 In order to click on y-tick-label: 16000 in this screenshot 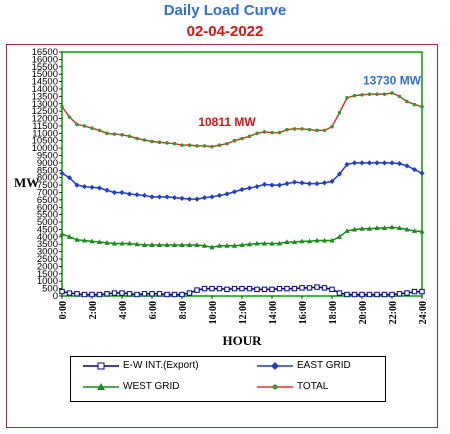, I will do `click(45, 59)`.